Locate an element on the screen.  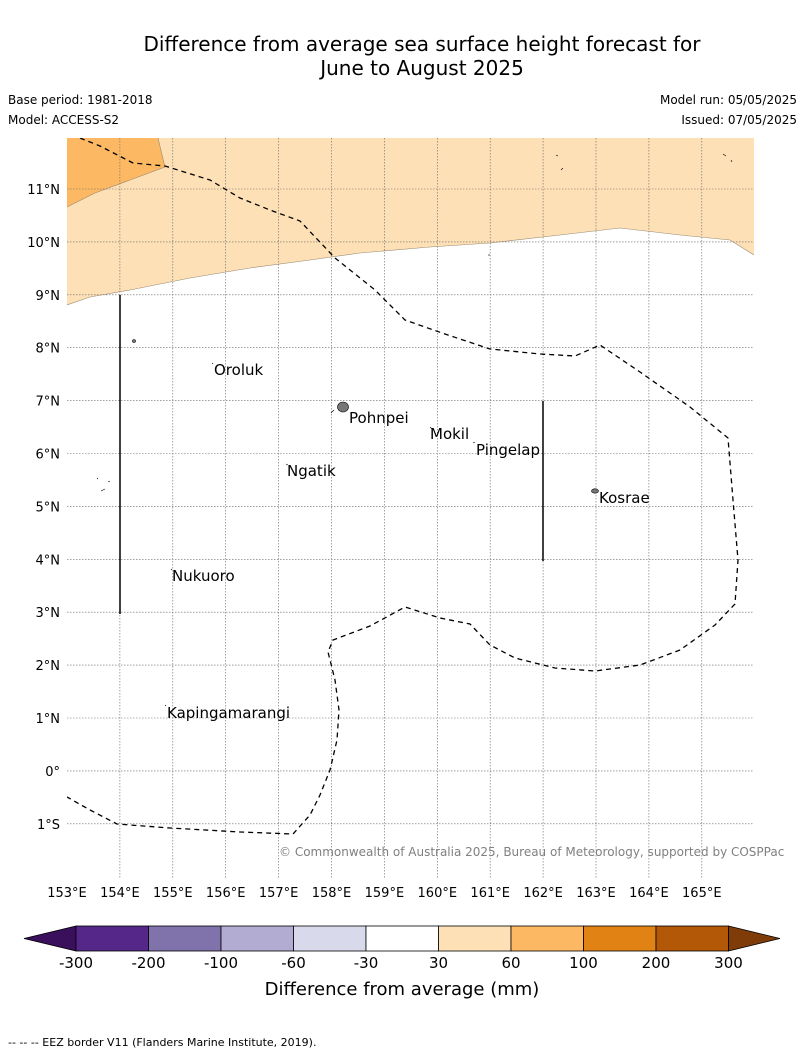
lon-tick-label: 160°E is located at coordinates (438, 893).